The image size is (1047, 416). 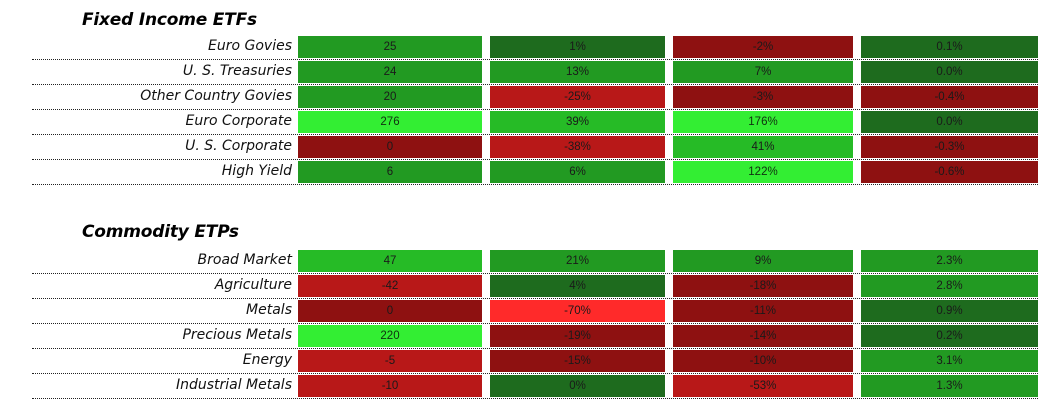 What do you see at coordinates (949, 47) in the screenshot?
I see `data-cell: 0.1%` at bounding box center [949, 47].